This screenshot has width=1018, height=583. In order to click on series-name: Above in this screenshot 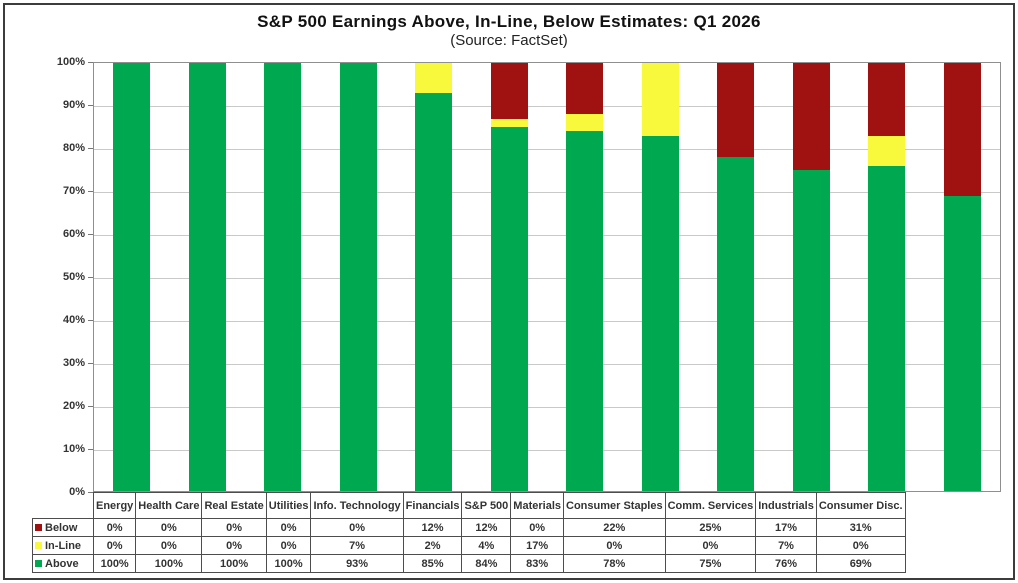, I will do `click(62, 563)`.